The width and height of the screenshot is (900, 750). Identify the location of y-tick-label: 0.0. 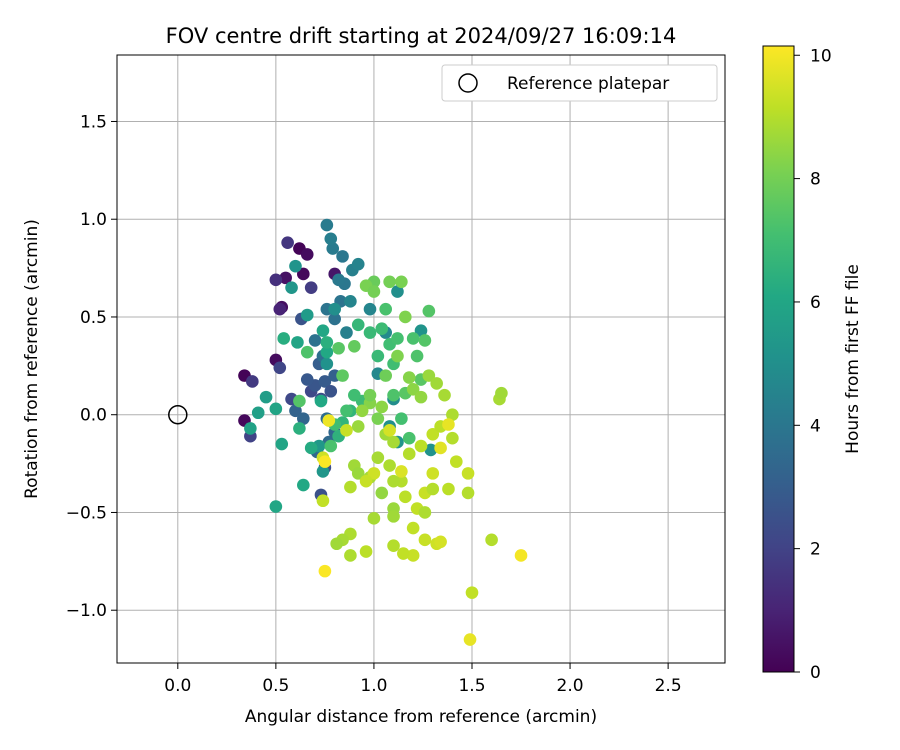
(93, 416).